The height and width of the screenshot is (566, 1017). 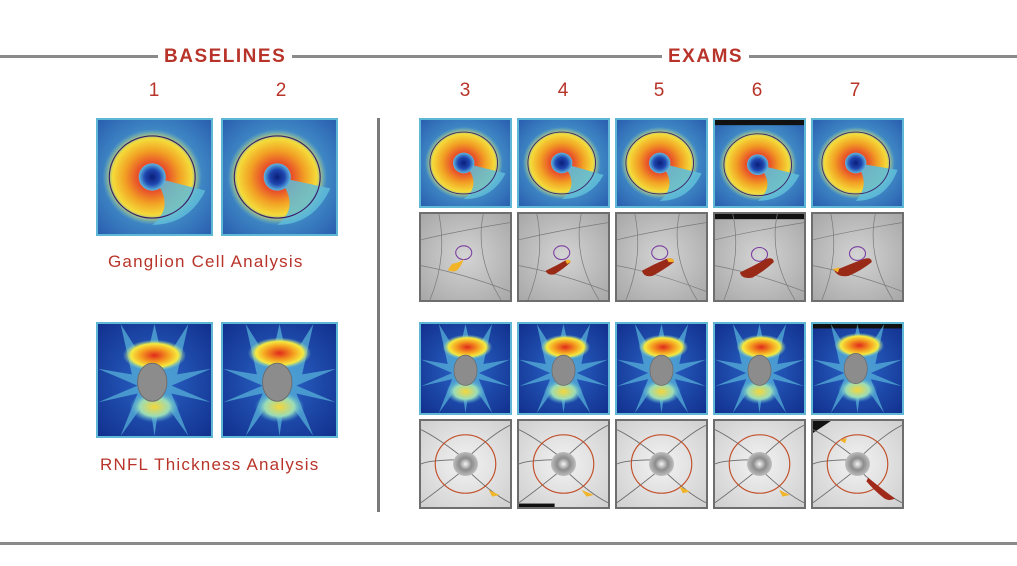 What do you see at coordinates (563, 90) in the screenshot?
I see `column-number: 4` at bounding box center [563, 90].